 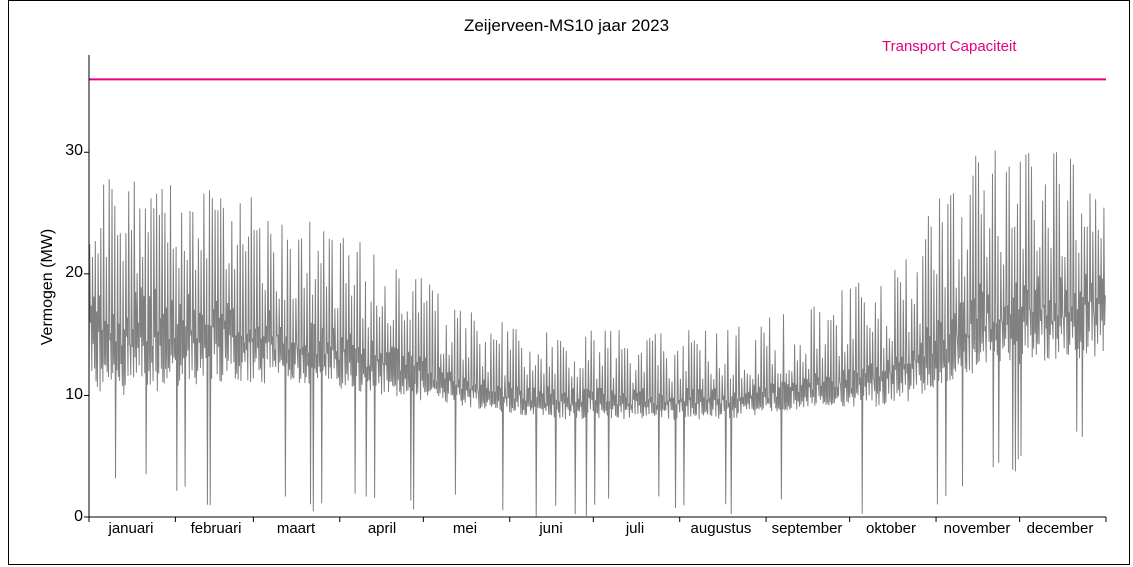 What do you see at coordinates (296, 528) in the screenshot?
I see `x-tick-label: maart` at bounding box center [296, 528].